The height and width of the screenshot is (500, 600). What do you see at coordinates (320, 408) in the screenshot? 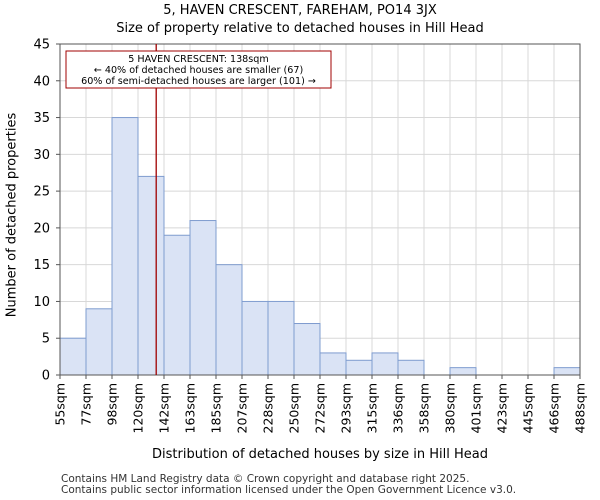
I see `x-tick-label: 272sqm` at bounding box center [320, 408].